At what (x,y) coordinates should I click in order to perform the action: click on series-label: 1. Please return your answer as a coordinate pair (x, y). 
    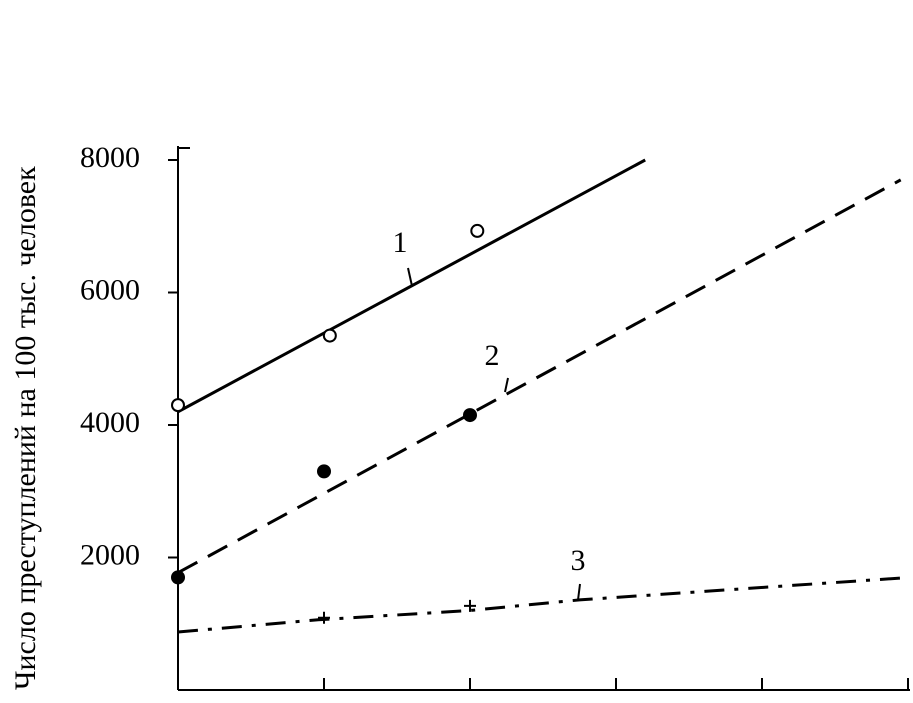
    Looking at the image, I should click on (400, 242).